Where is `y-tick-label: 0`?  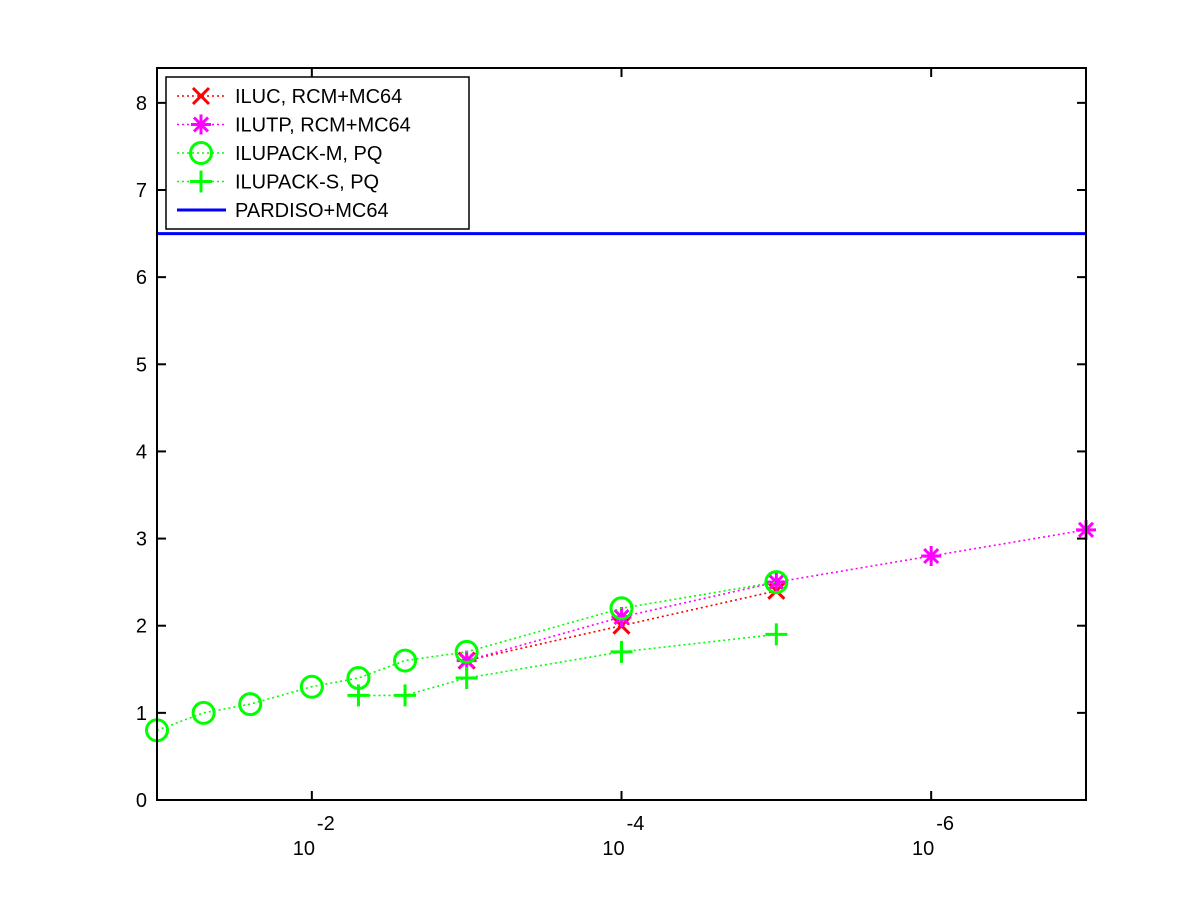
y-tick-label: 0 is located at coordinates (141, 801).